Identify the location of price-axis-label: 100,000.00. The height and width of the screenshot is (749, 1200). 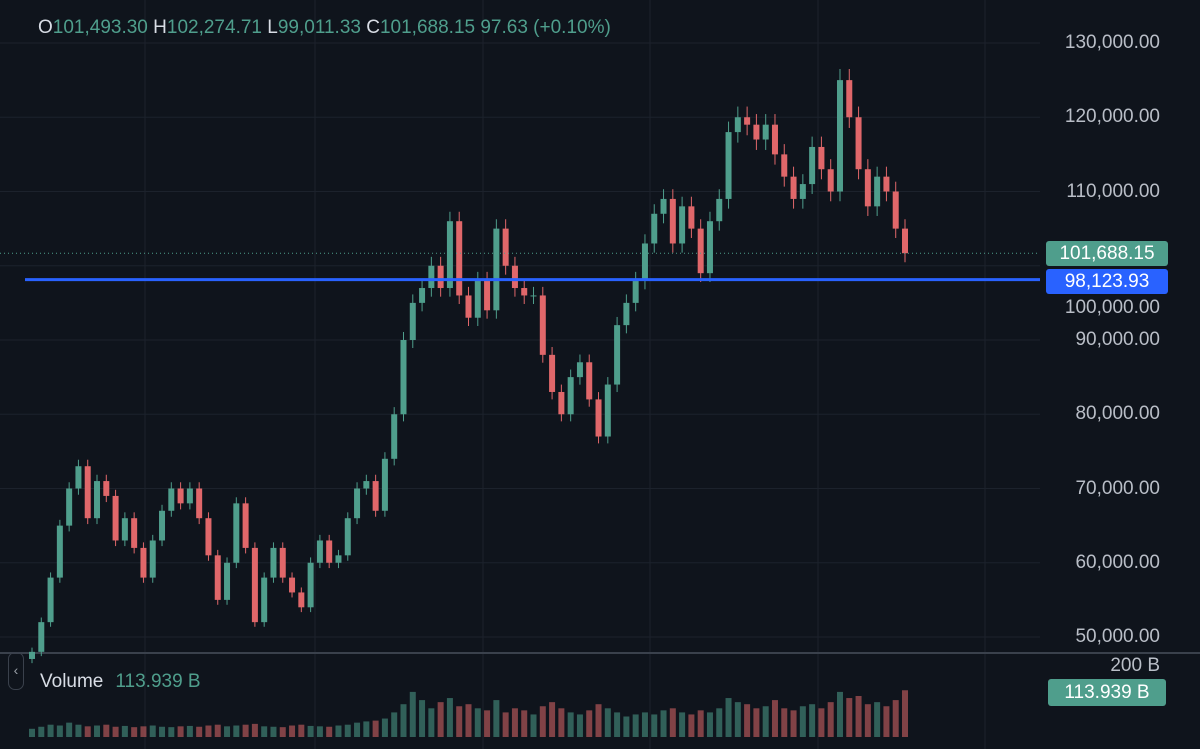
(1112, 307).